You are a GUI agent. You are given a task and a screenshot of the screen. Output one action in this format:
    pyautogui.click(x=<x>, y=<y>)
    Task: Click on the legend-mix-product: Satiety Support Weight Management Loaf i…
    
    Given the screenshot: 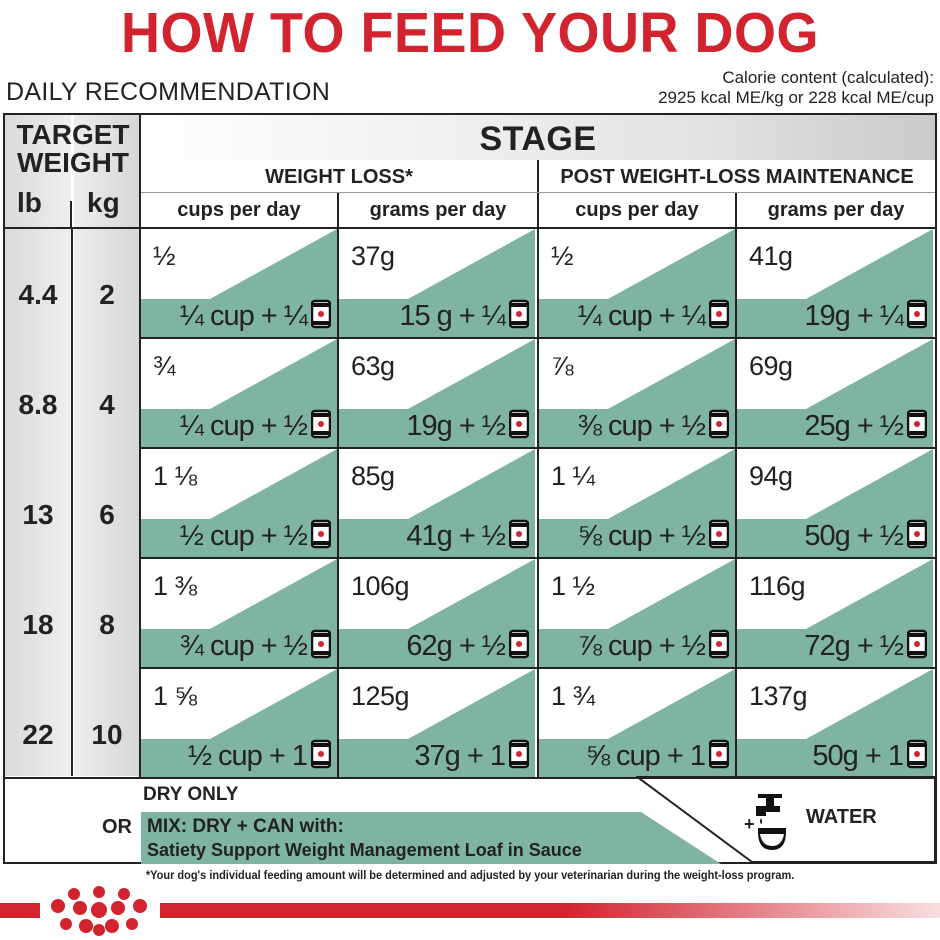 What is the action you would take?
    pyautogui.click(x=364, y=850)
    